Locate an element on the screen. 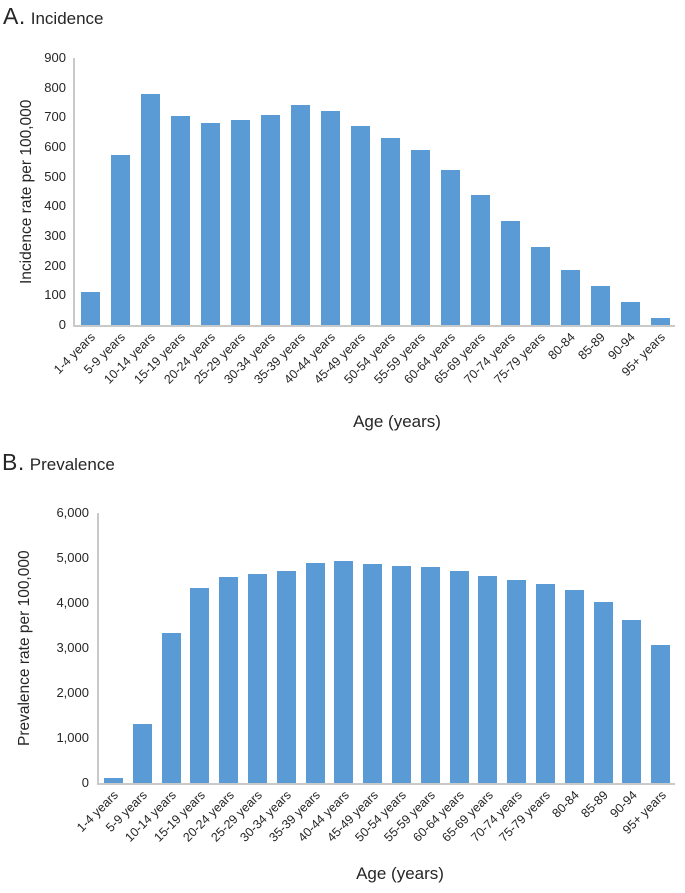  panel-b-header: B. Prevalence is located at coordinates (58, 462).